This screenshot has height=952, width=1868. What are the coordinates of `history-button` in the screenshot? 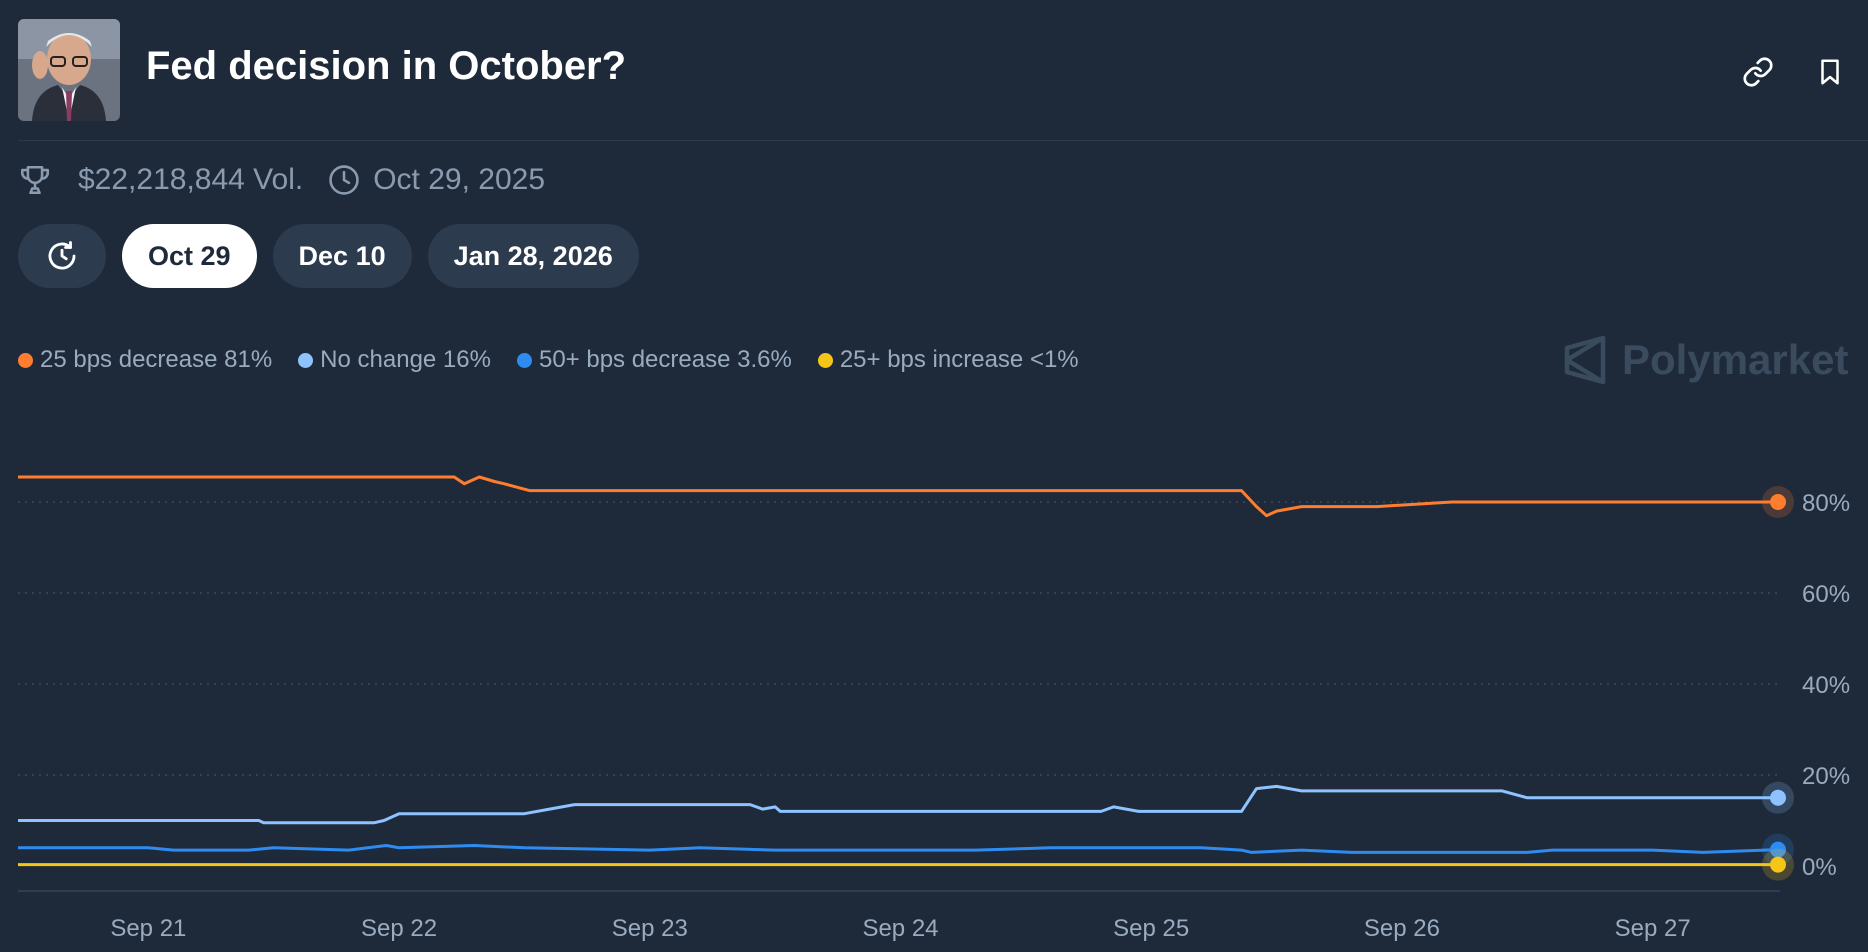 It's located at (62, 256).